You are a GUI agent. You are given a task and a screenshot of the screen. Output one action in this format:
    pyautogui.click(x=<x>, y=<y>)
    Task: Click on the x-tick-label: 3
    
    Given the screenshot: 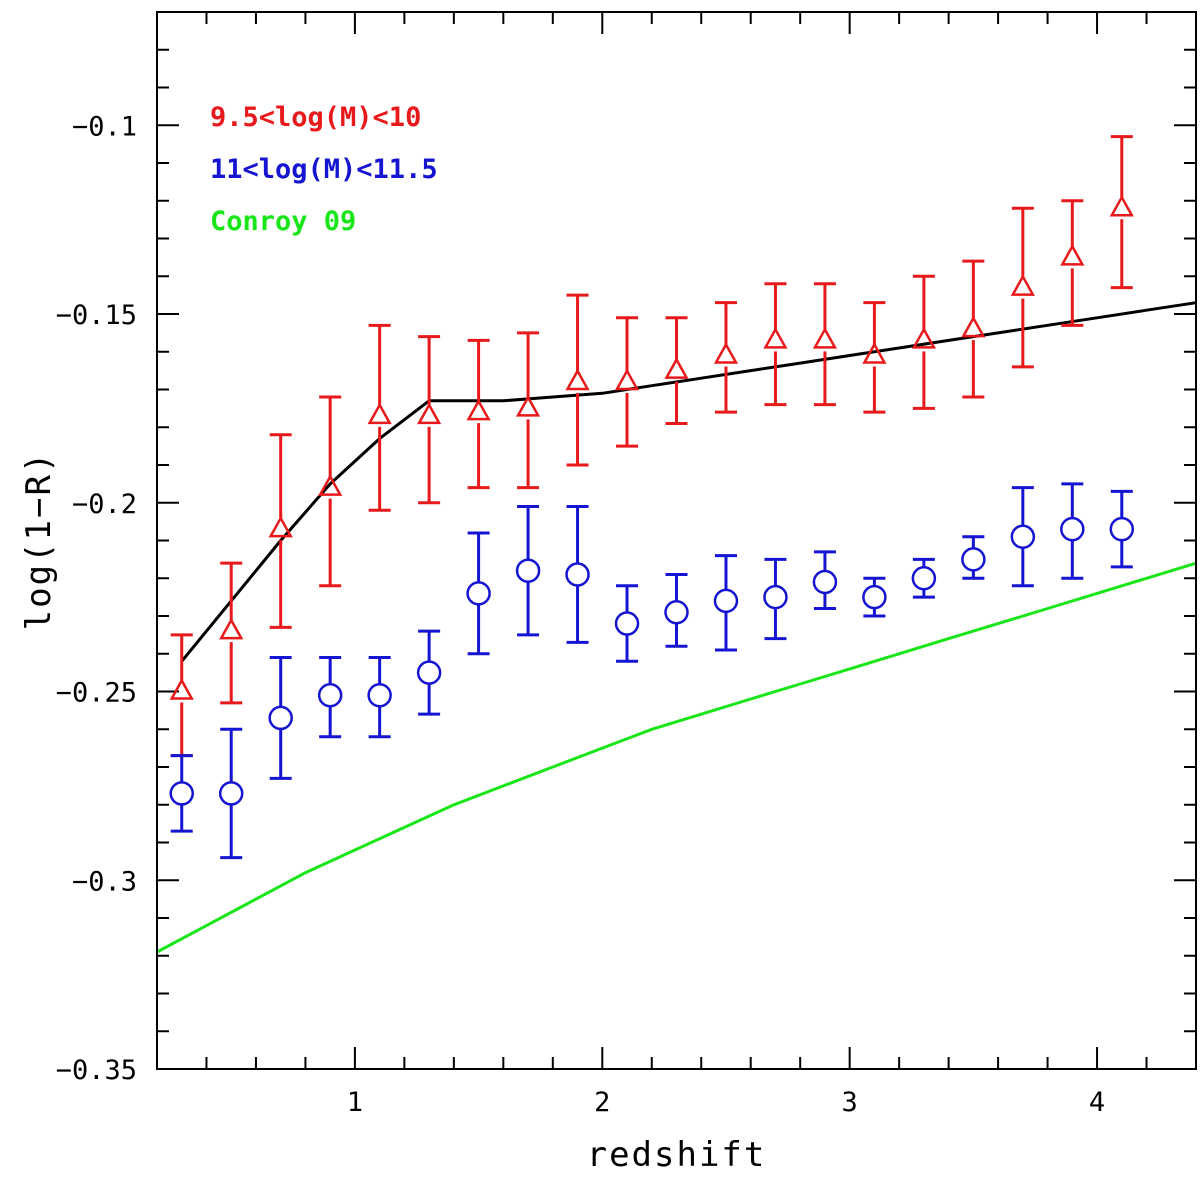 What is the action you would take?
    pyautogui.click(x=850, y=1102)
    